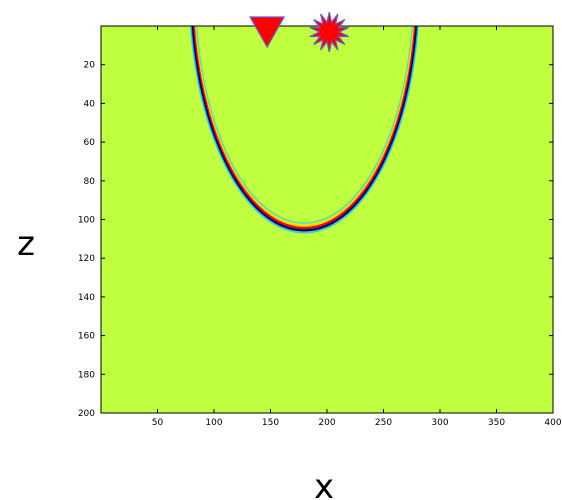 The width and height of the screenshot is (562, 500). I want to click on y-tick-label: 100, so click(86, 221).